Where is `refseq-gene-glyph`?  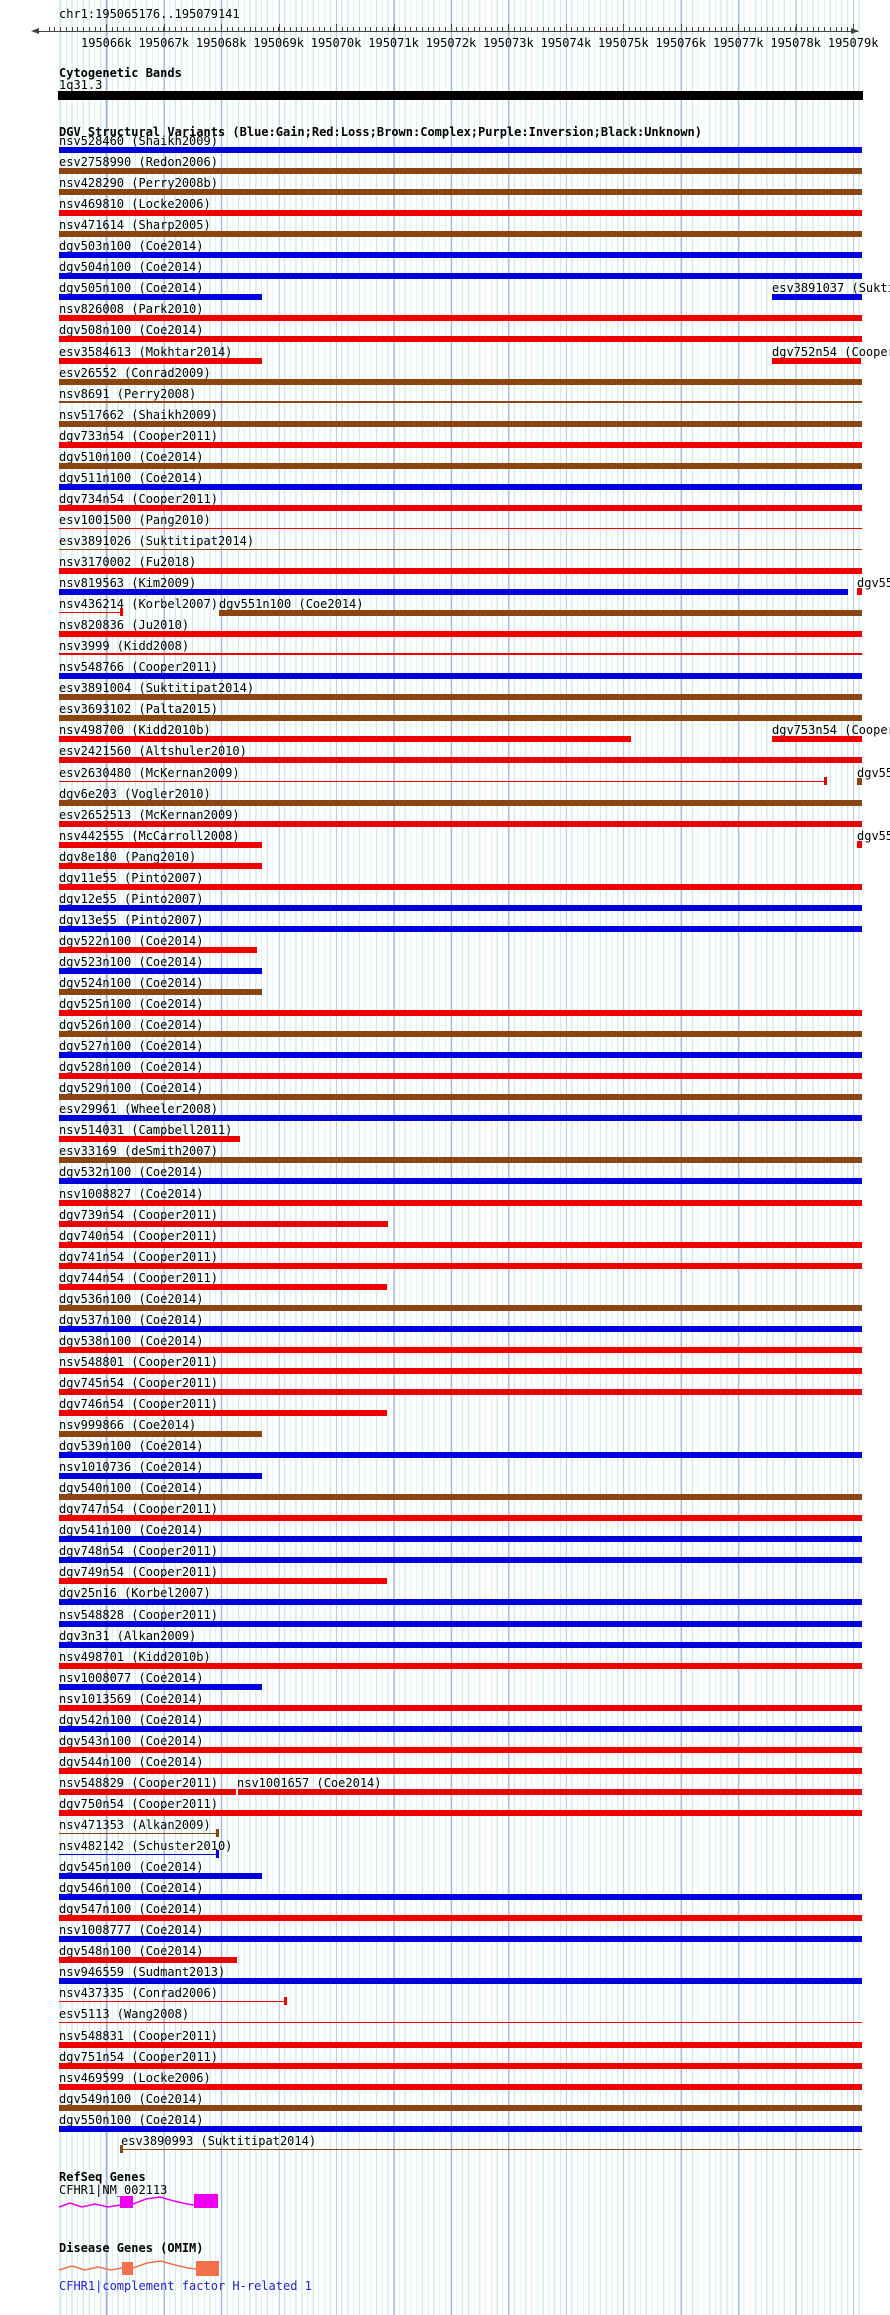 refseq-gene-glyph is located at coordinates (445, 2205).